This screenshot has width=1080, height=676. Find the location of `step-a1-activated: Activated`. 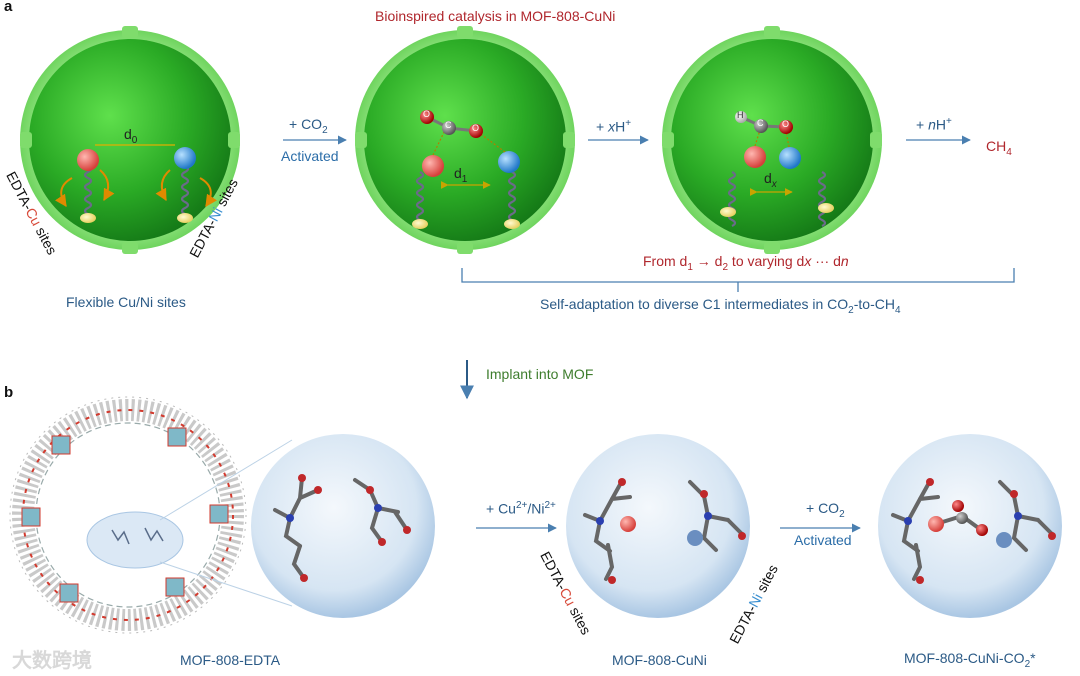

step-a1-activated: Activated is located at coordinates (310, 156).